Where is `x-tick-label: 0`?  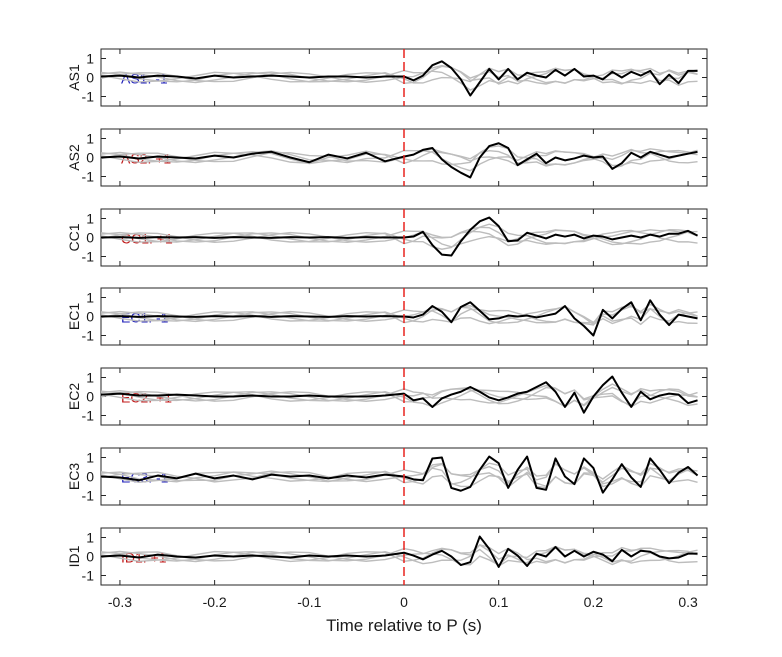
x-tick-label: 0 is located at coordinates (404, 602).